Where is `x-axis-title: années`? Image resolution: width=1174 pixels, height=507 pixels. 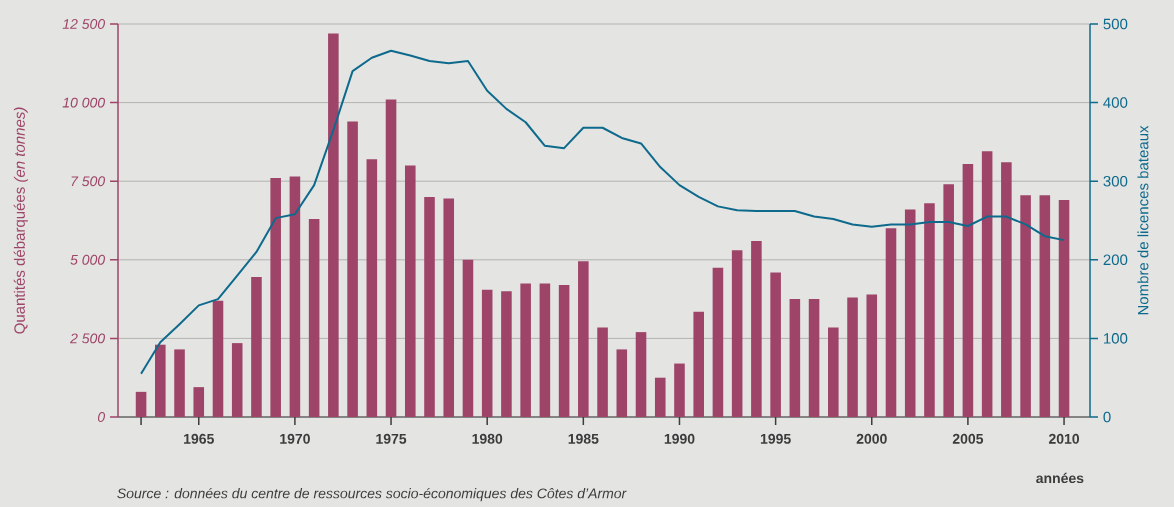 x-axis-title: années is located at coordinates (1060, 478).